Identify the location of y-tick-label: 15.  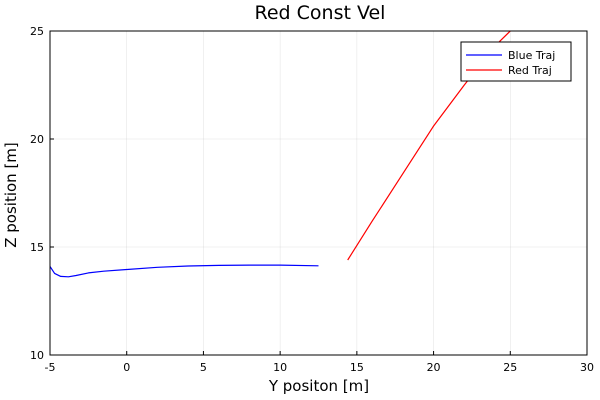
(37, 247).